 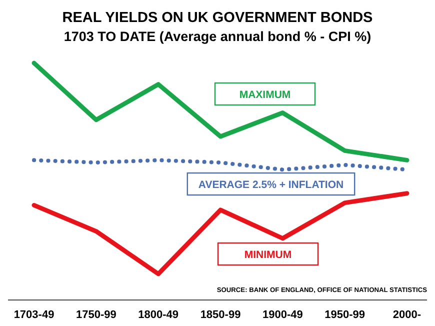 What do you see at coordinates (220, 315) in the screenshot?
I see `x-tick-label: 1850-99` at bounding box center [220, 315].